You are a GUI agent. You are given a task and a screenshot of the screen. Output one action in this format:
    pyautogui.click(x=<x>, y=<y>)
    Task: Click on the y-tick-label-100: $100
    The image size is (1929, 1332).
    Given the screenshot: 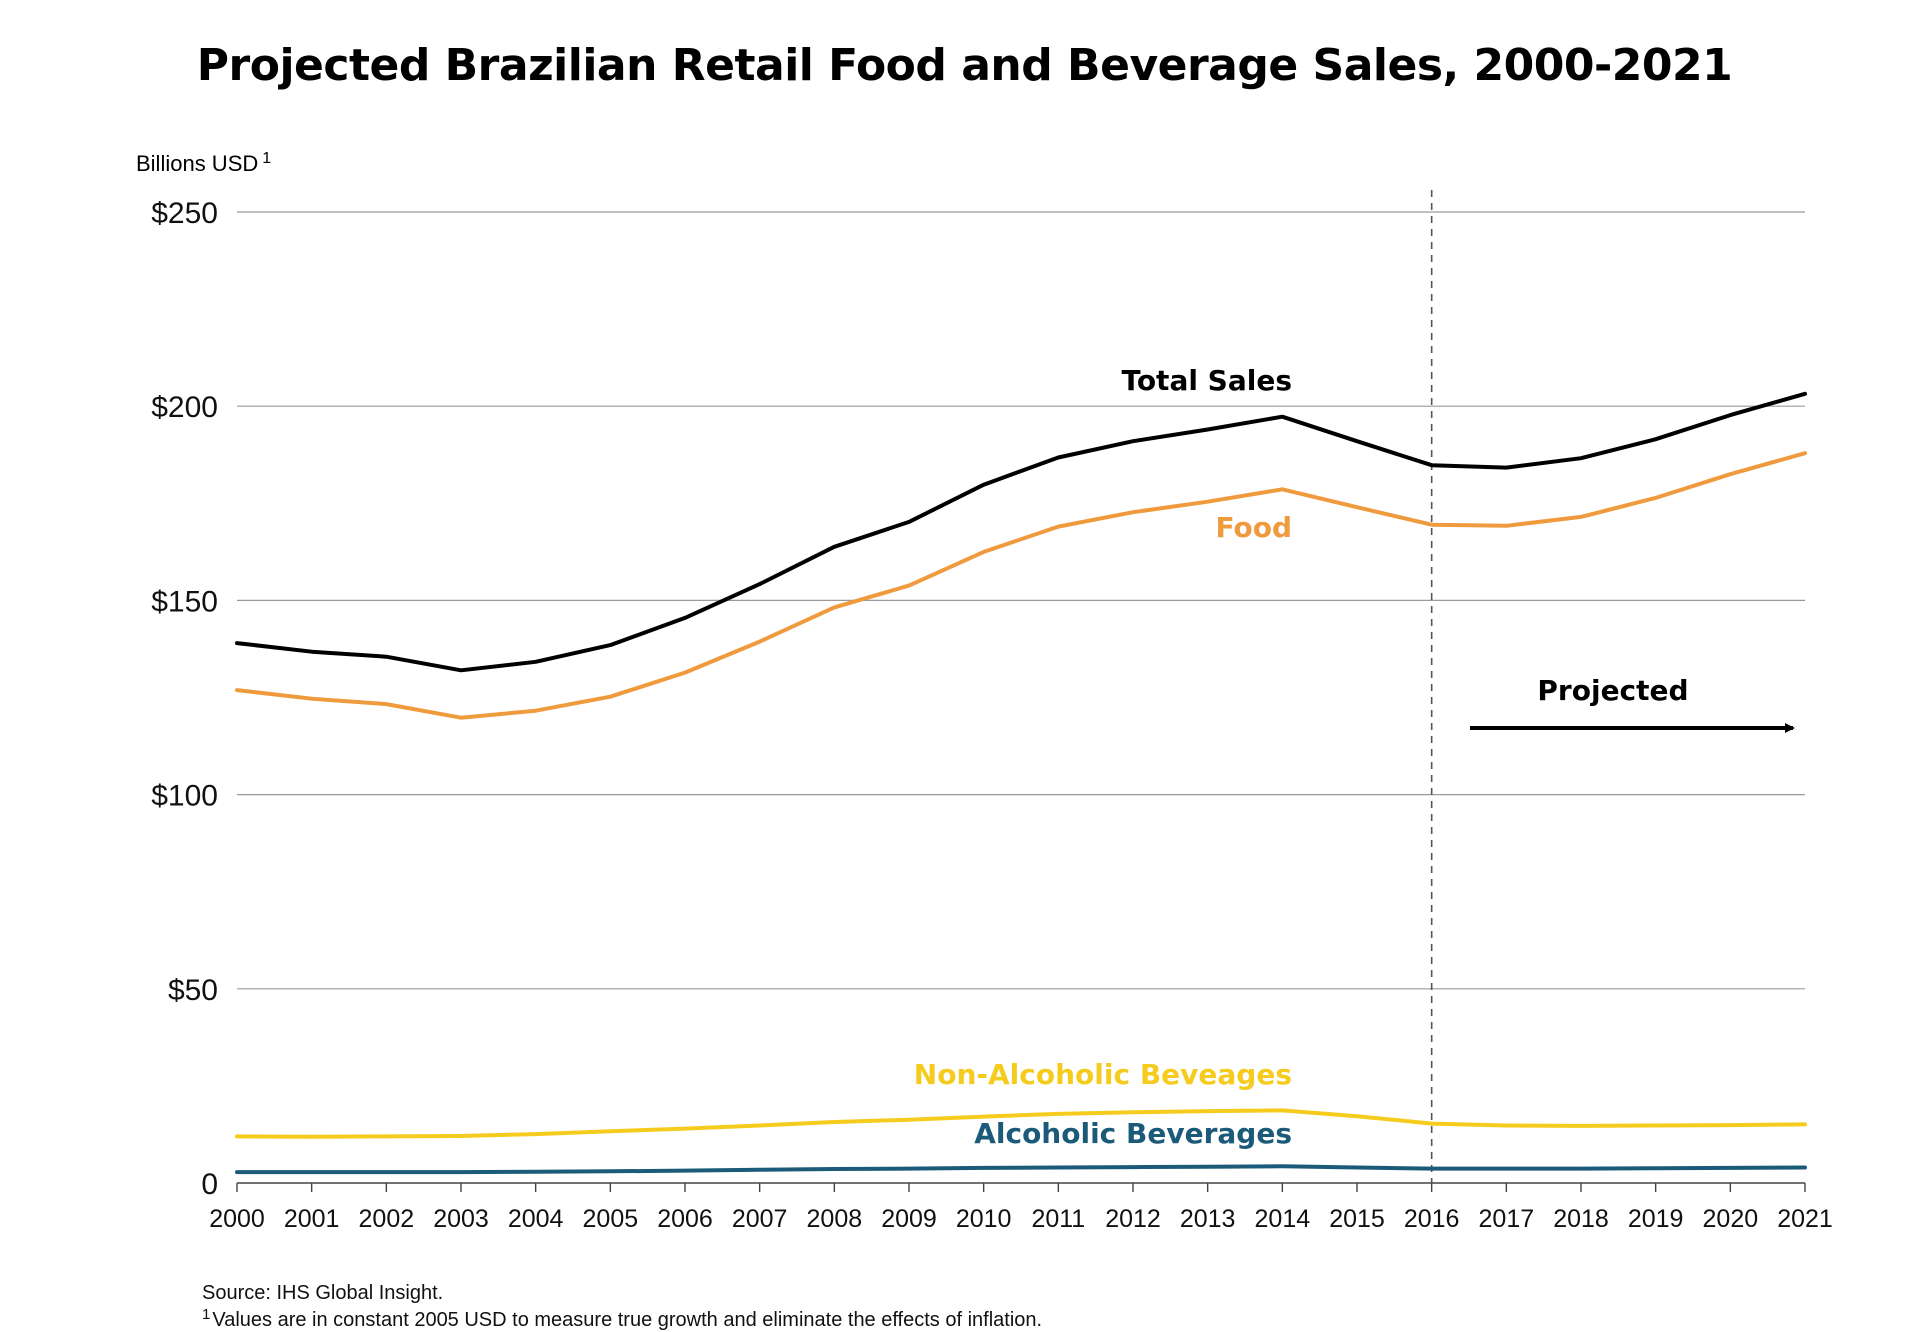 What is the action you would take?
    pyautogui.click(x=184, y=796)
    